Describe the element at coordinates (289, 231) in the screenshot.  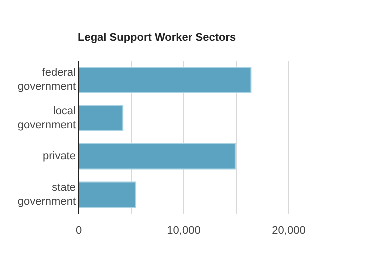
I see `x-tick-label: 20,000` at that location.